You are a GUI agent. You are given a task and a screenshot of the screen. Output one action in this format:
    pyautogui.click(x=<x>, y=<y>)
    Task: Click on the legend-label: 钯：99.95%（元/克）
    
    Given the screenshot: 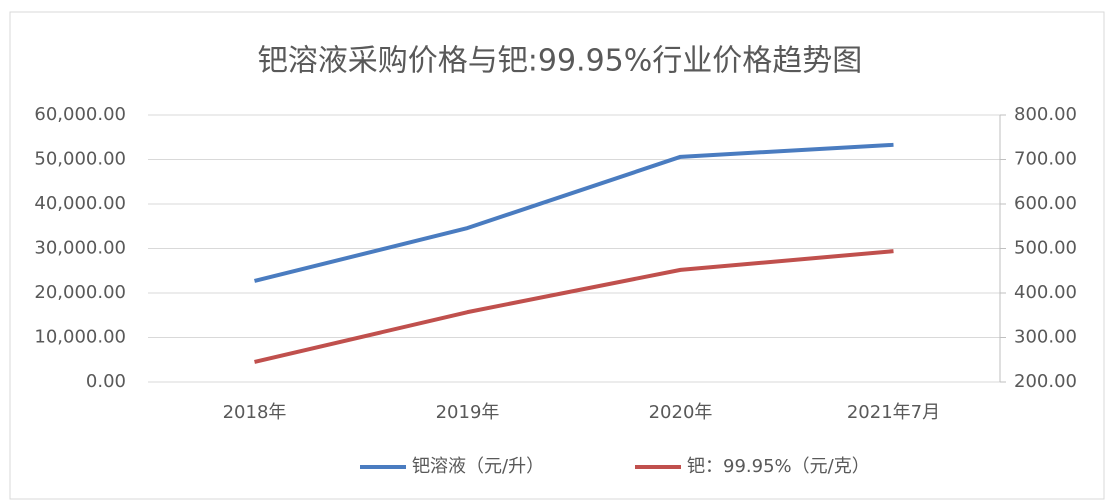 What is the action you would take?
    pyautogui.click(x=778, y=466)
    